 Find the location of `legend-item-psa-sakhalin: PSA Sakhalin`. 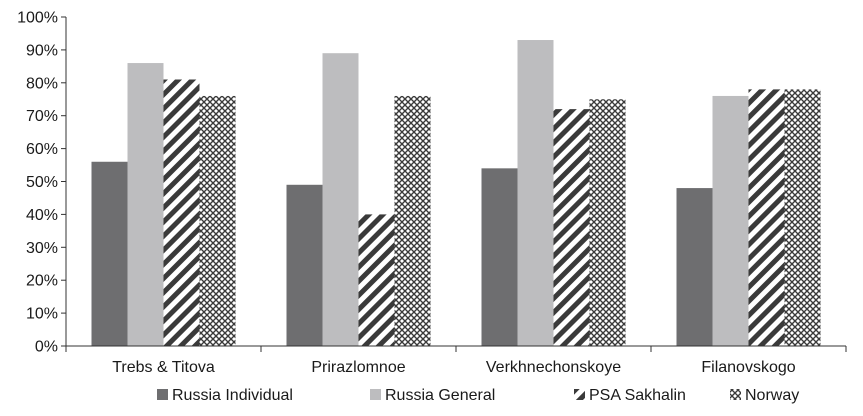

legend-item-psa-sakhalin: PSA Sakhalin is located at coordinates (630, 395).